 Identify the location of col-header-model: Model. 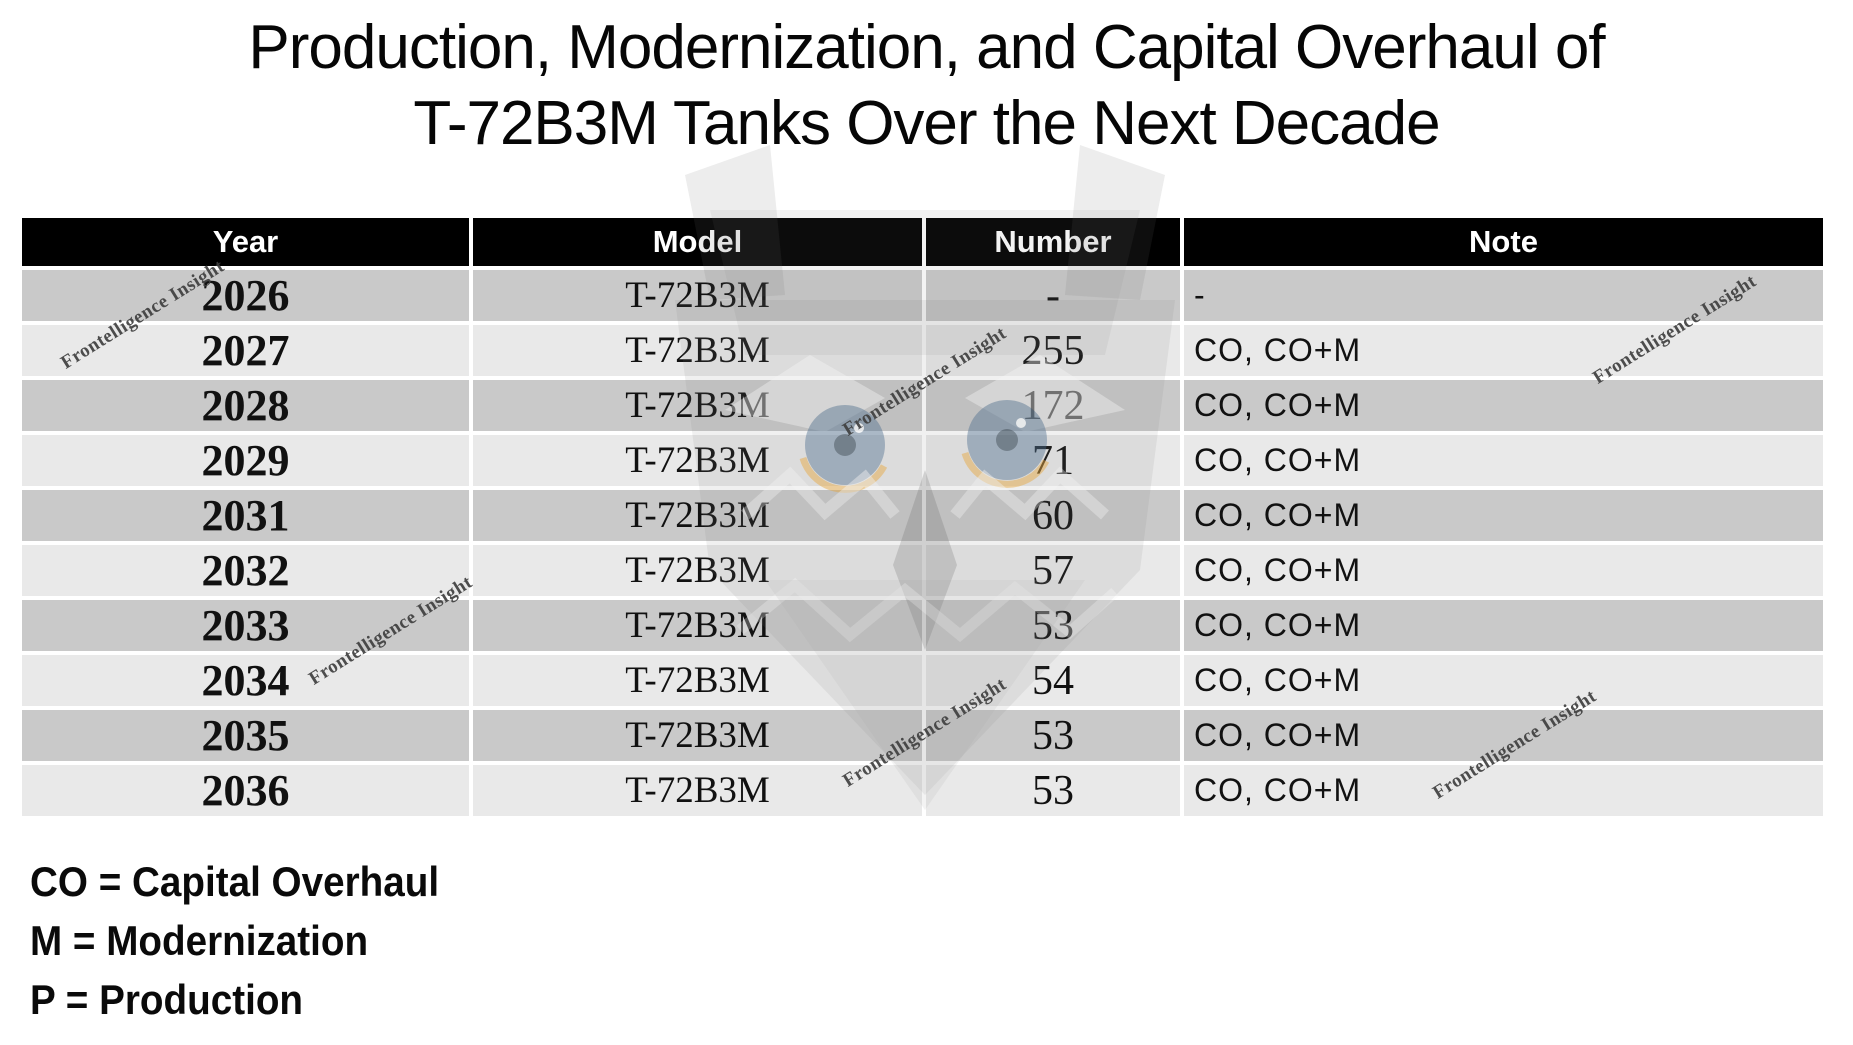
(697, 242).